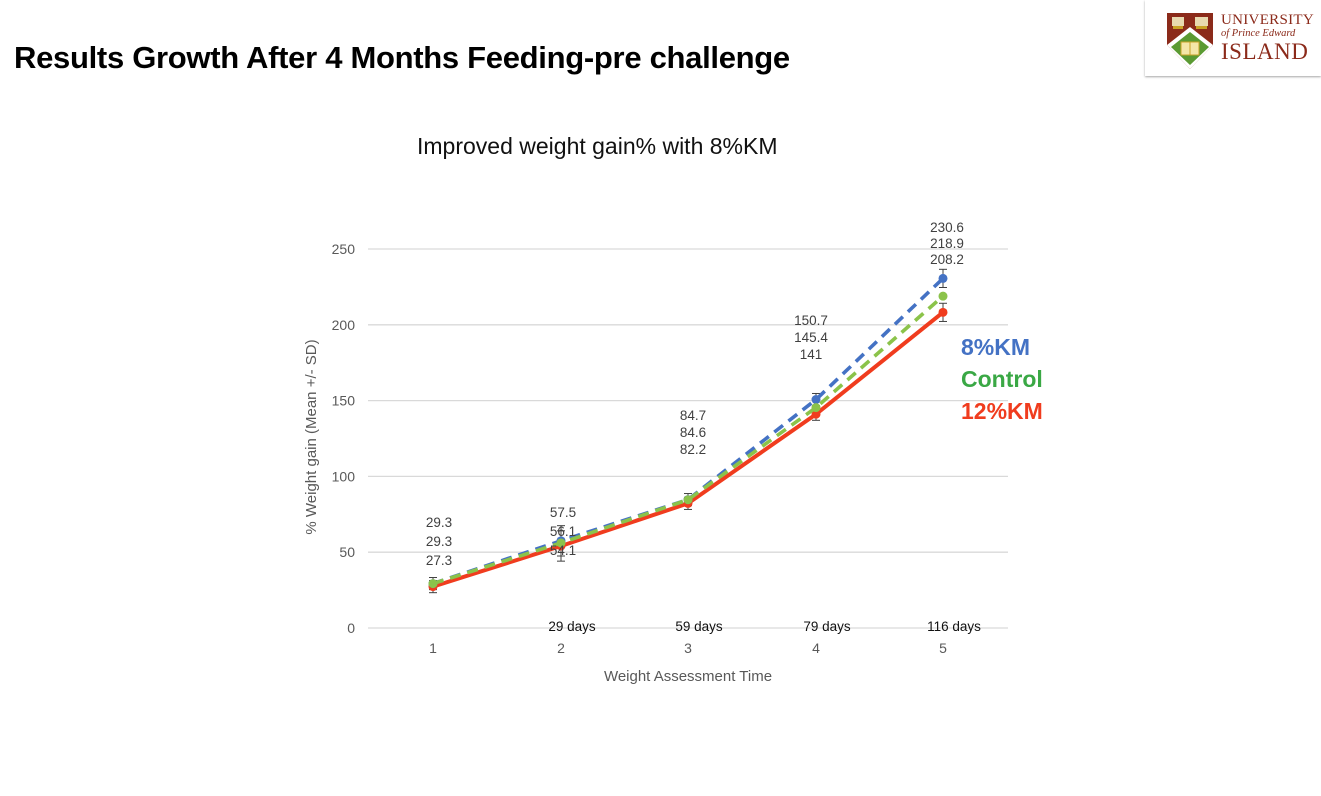 This screenshot has width=1321, height=796. Describe the element at coordinates (954, 626) in the screenshot. I see `x-day-annotation: 116 days` at that location.